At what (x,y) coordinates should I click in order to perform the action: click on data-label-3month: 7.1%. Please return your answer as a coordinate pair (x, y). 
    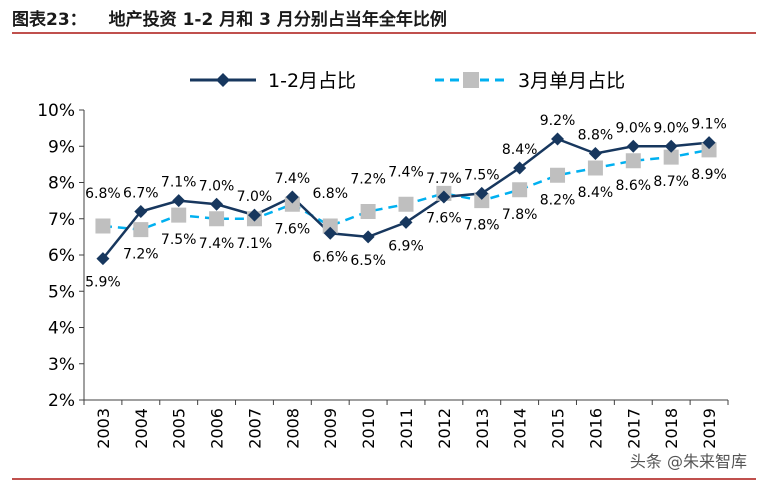
    Looking at the image, I should click on (255, 244).